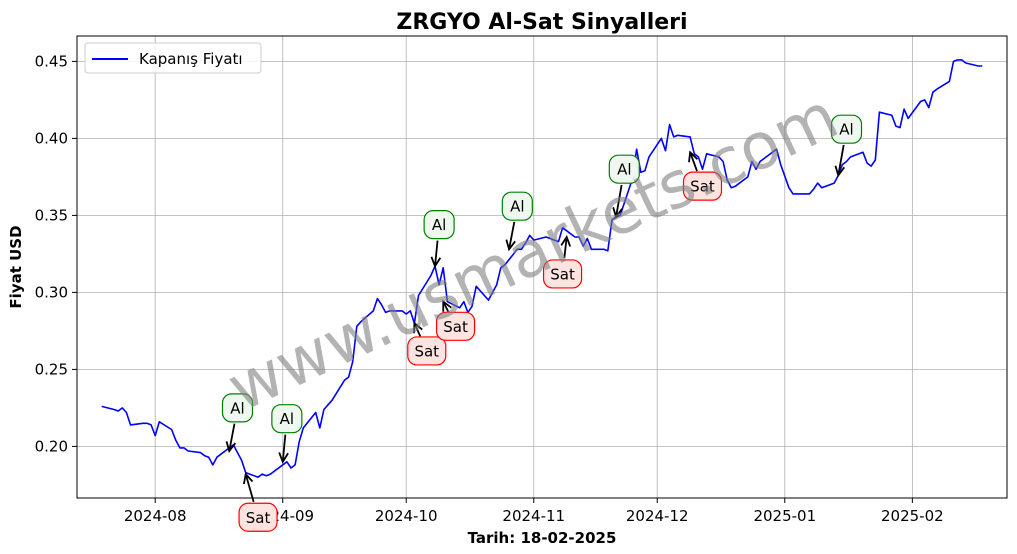 Image resolution: width=1017 pixels, height=554 pixels. Describe the element at coordinates (912, 516) in the screenshot. I see `x-tick-label: 2025-02` at that location.